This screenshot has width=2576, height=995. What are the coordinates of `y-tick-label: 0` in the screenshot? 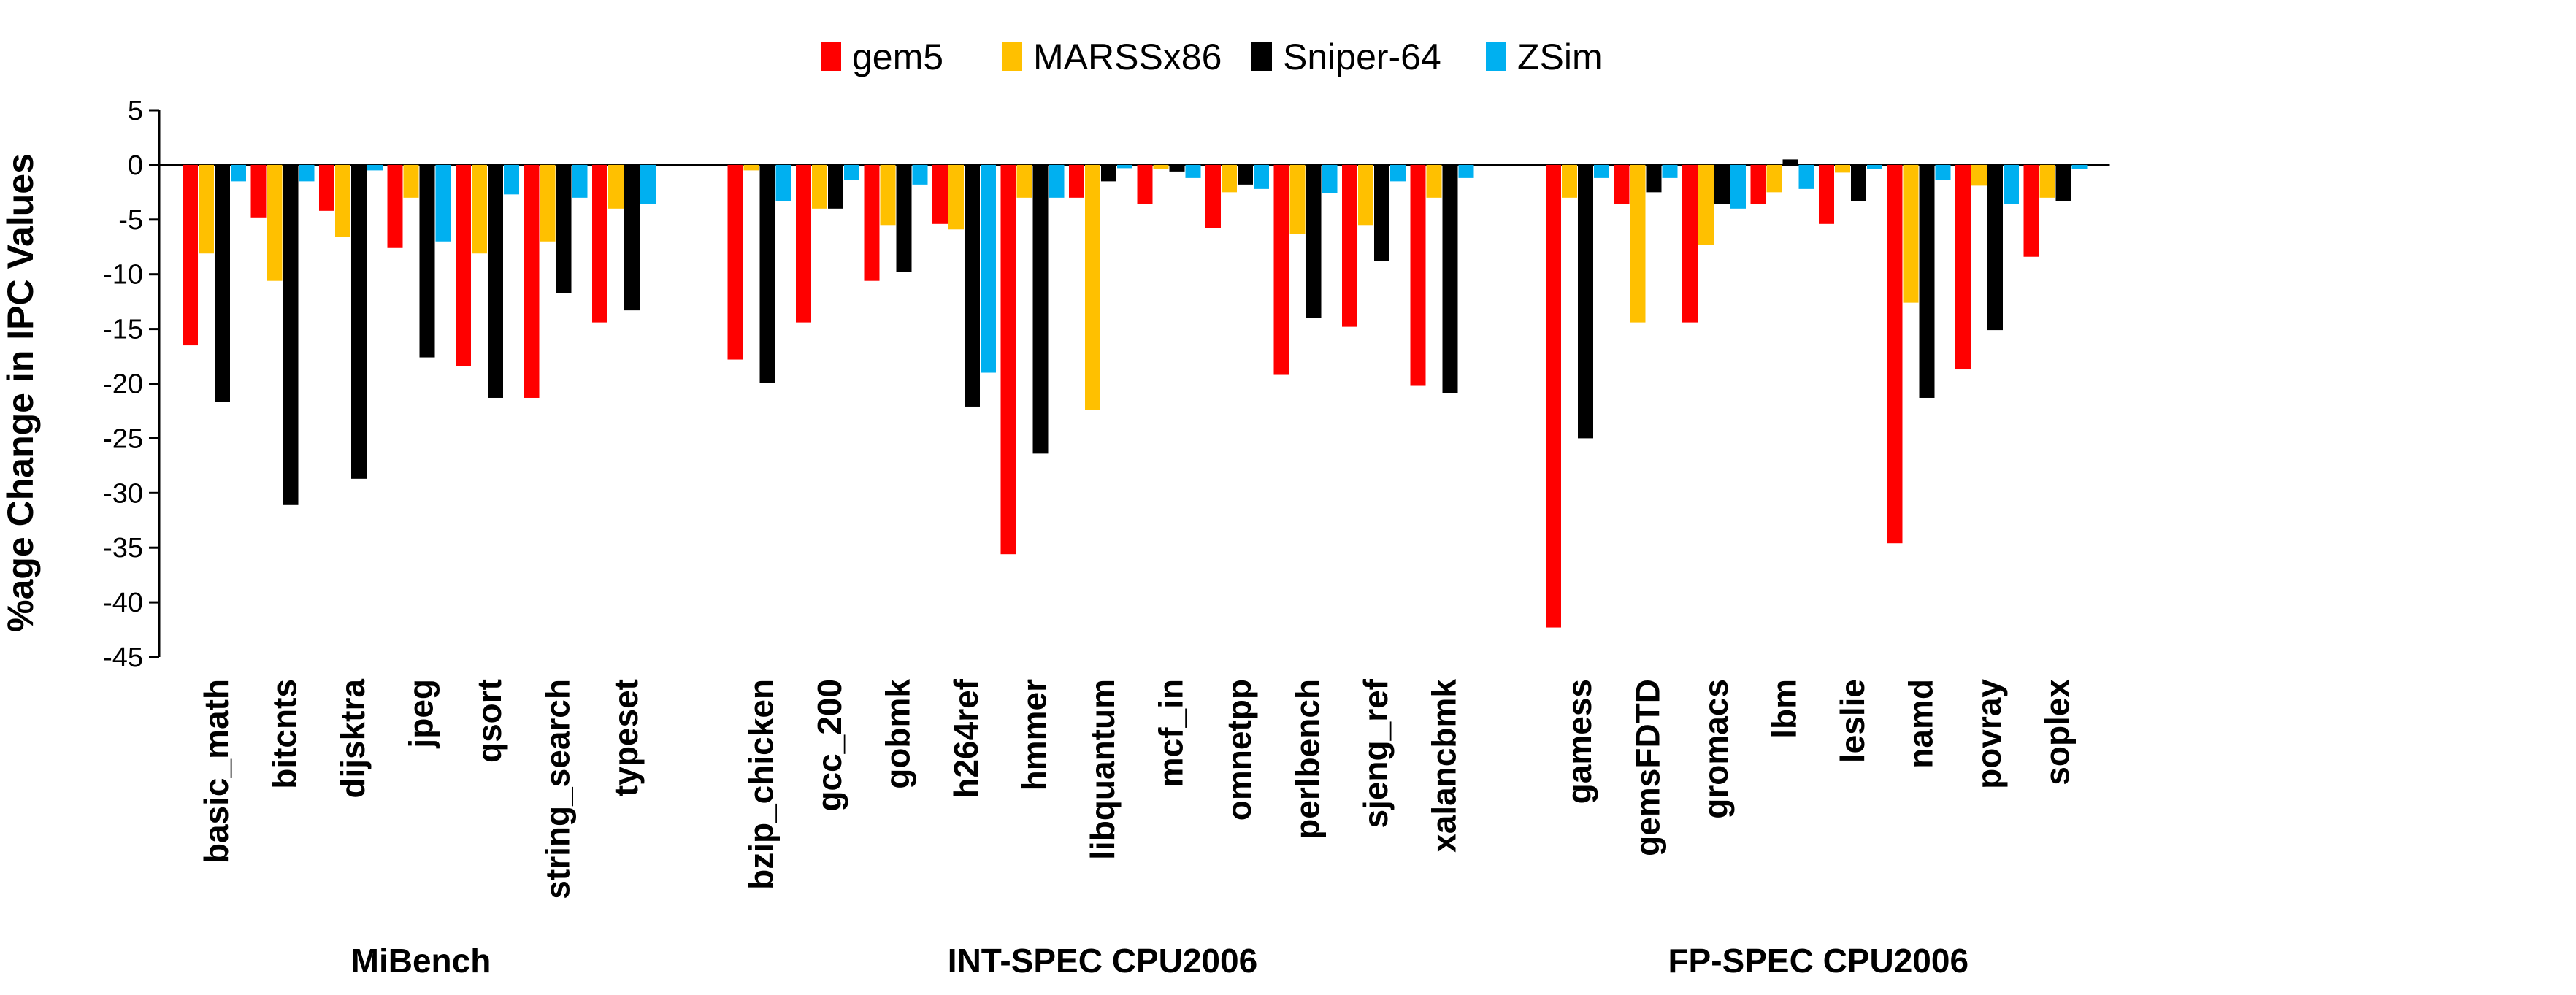 It's located at (135, 165).